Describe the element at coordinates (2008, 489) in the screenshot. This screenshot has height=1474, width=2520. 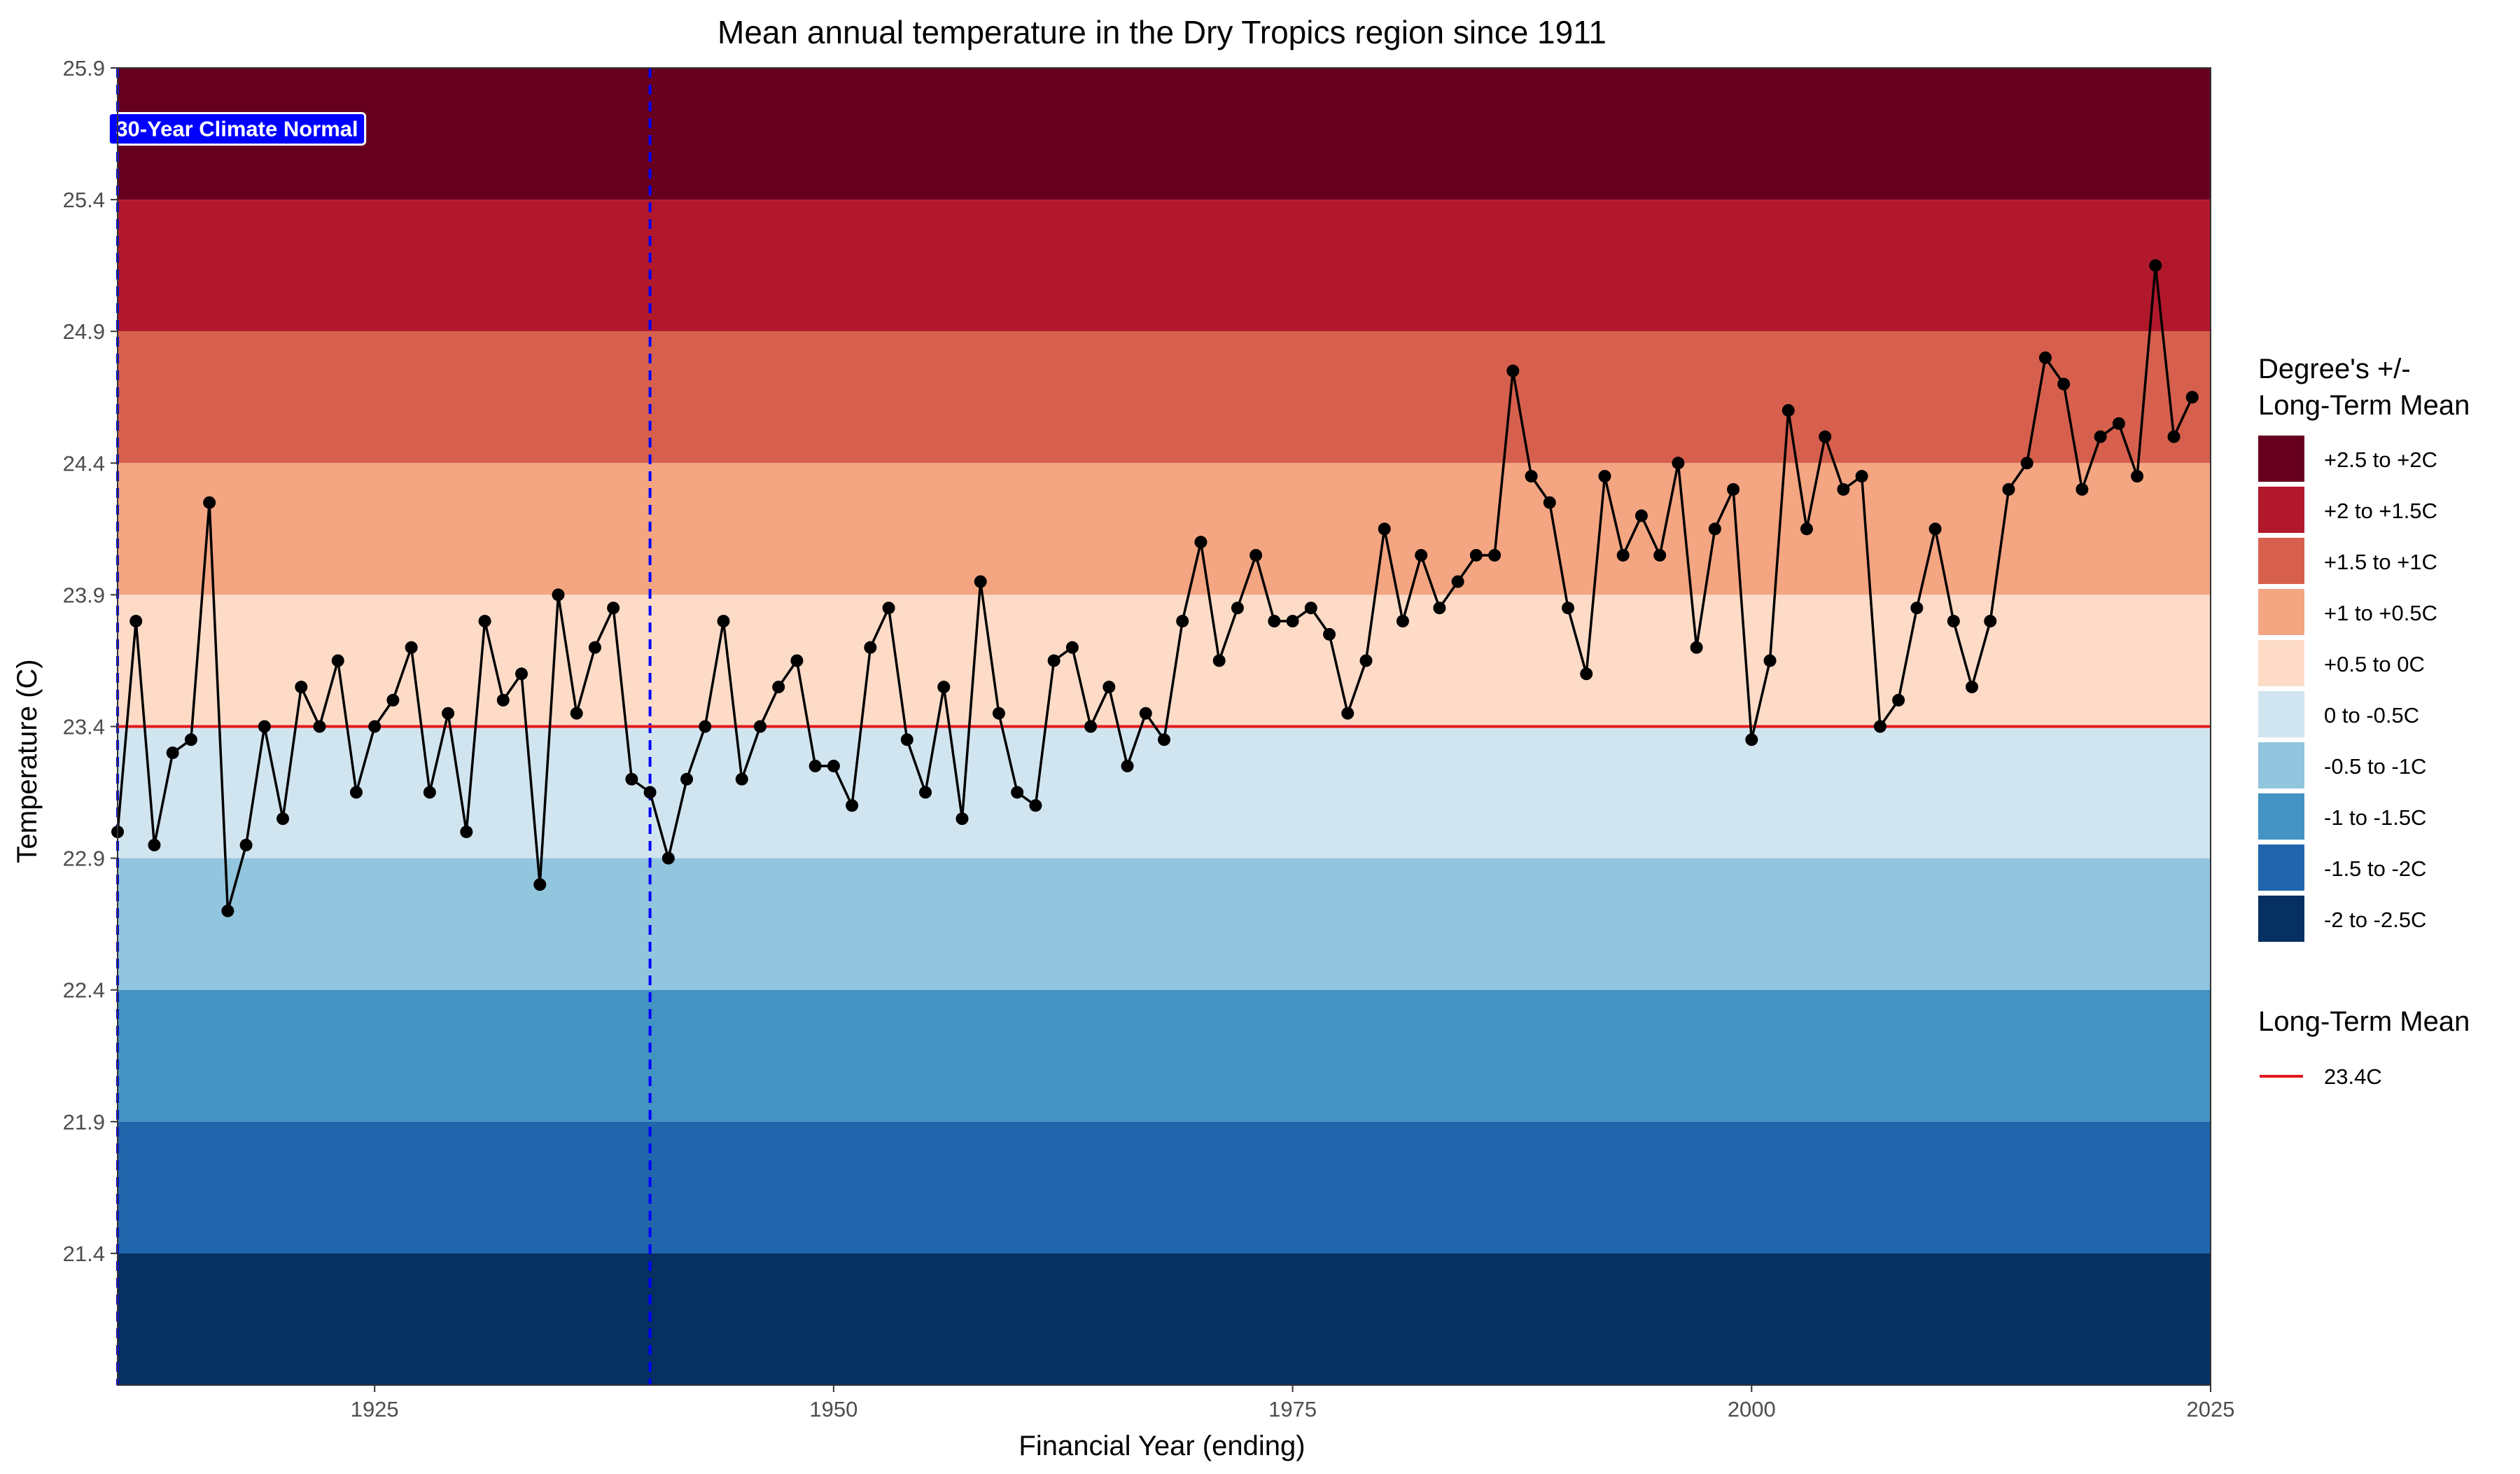
I see `data-point-2014` at that location.